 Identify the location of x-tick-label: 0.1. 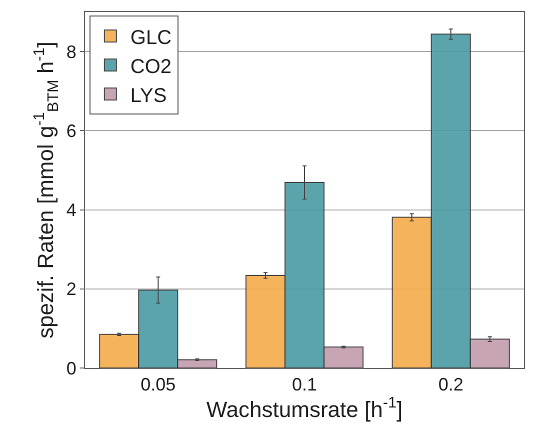
(305, 384).